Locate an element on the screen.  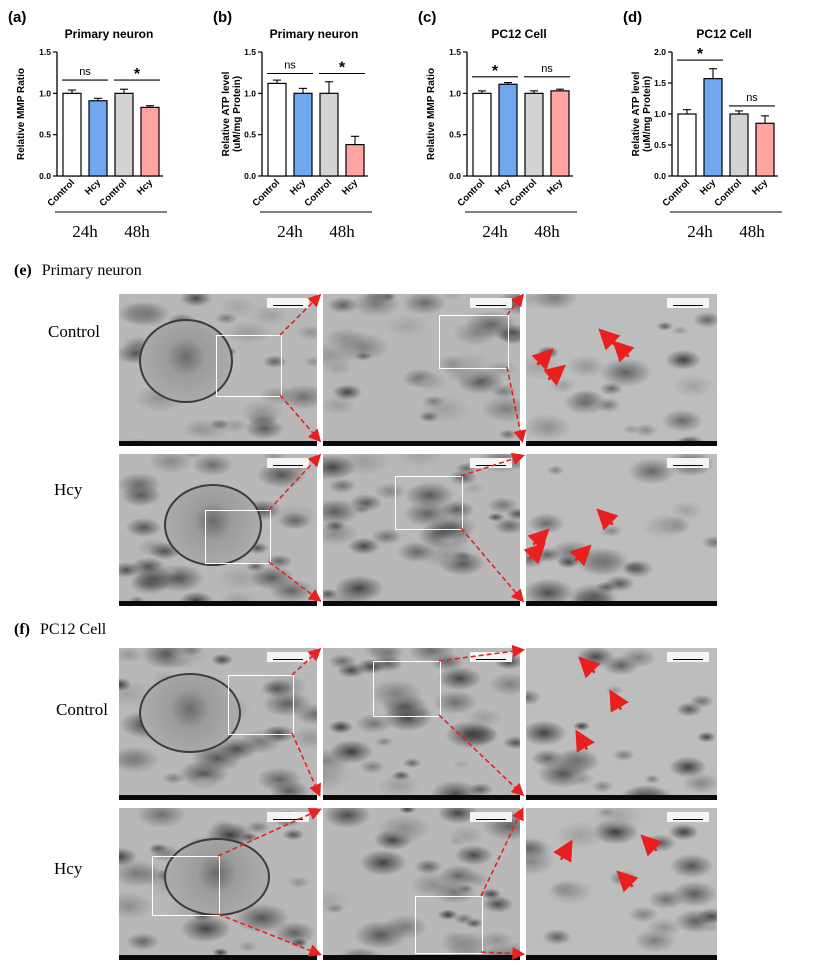
y-tick-label: 2.0 is located at coordinates (660, 52).